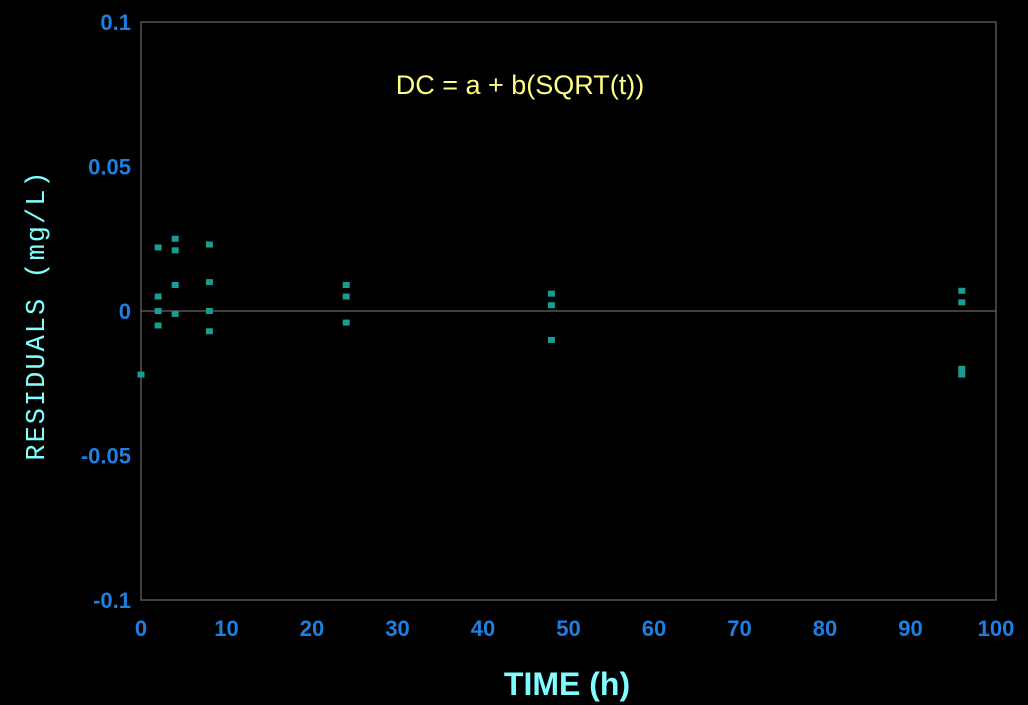  Describe the element at coordinates (483, 628) in the screenshot. I see `x-tick-label: 40` at that location.